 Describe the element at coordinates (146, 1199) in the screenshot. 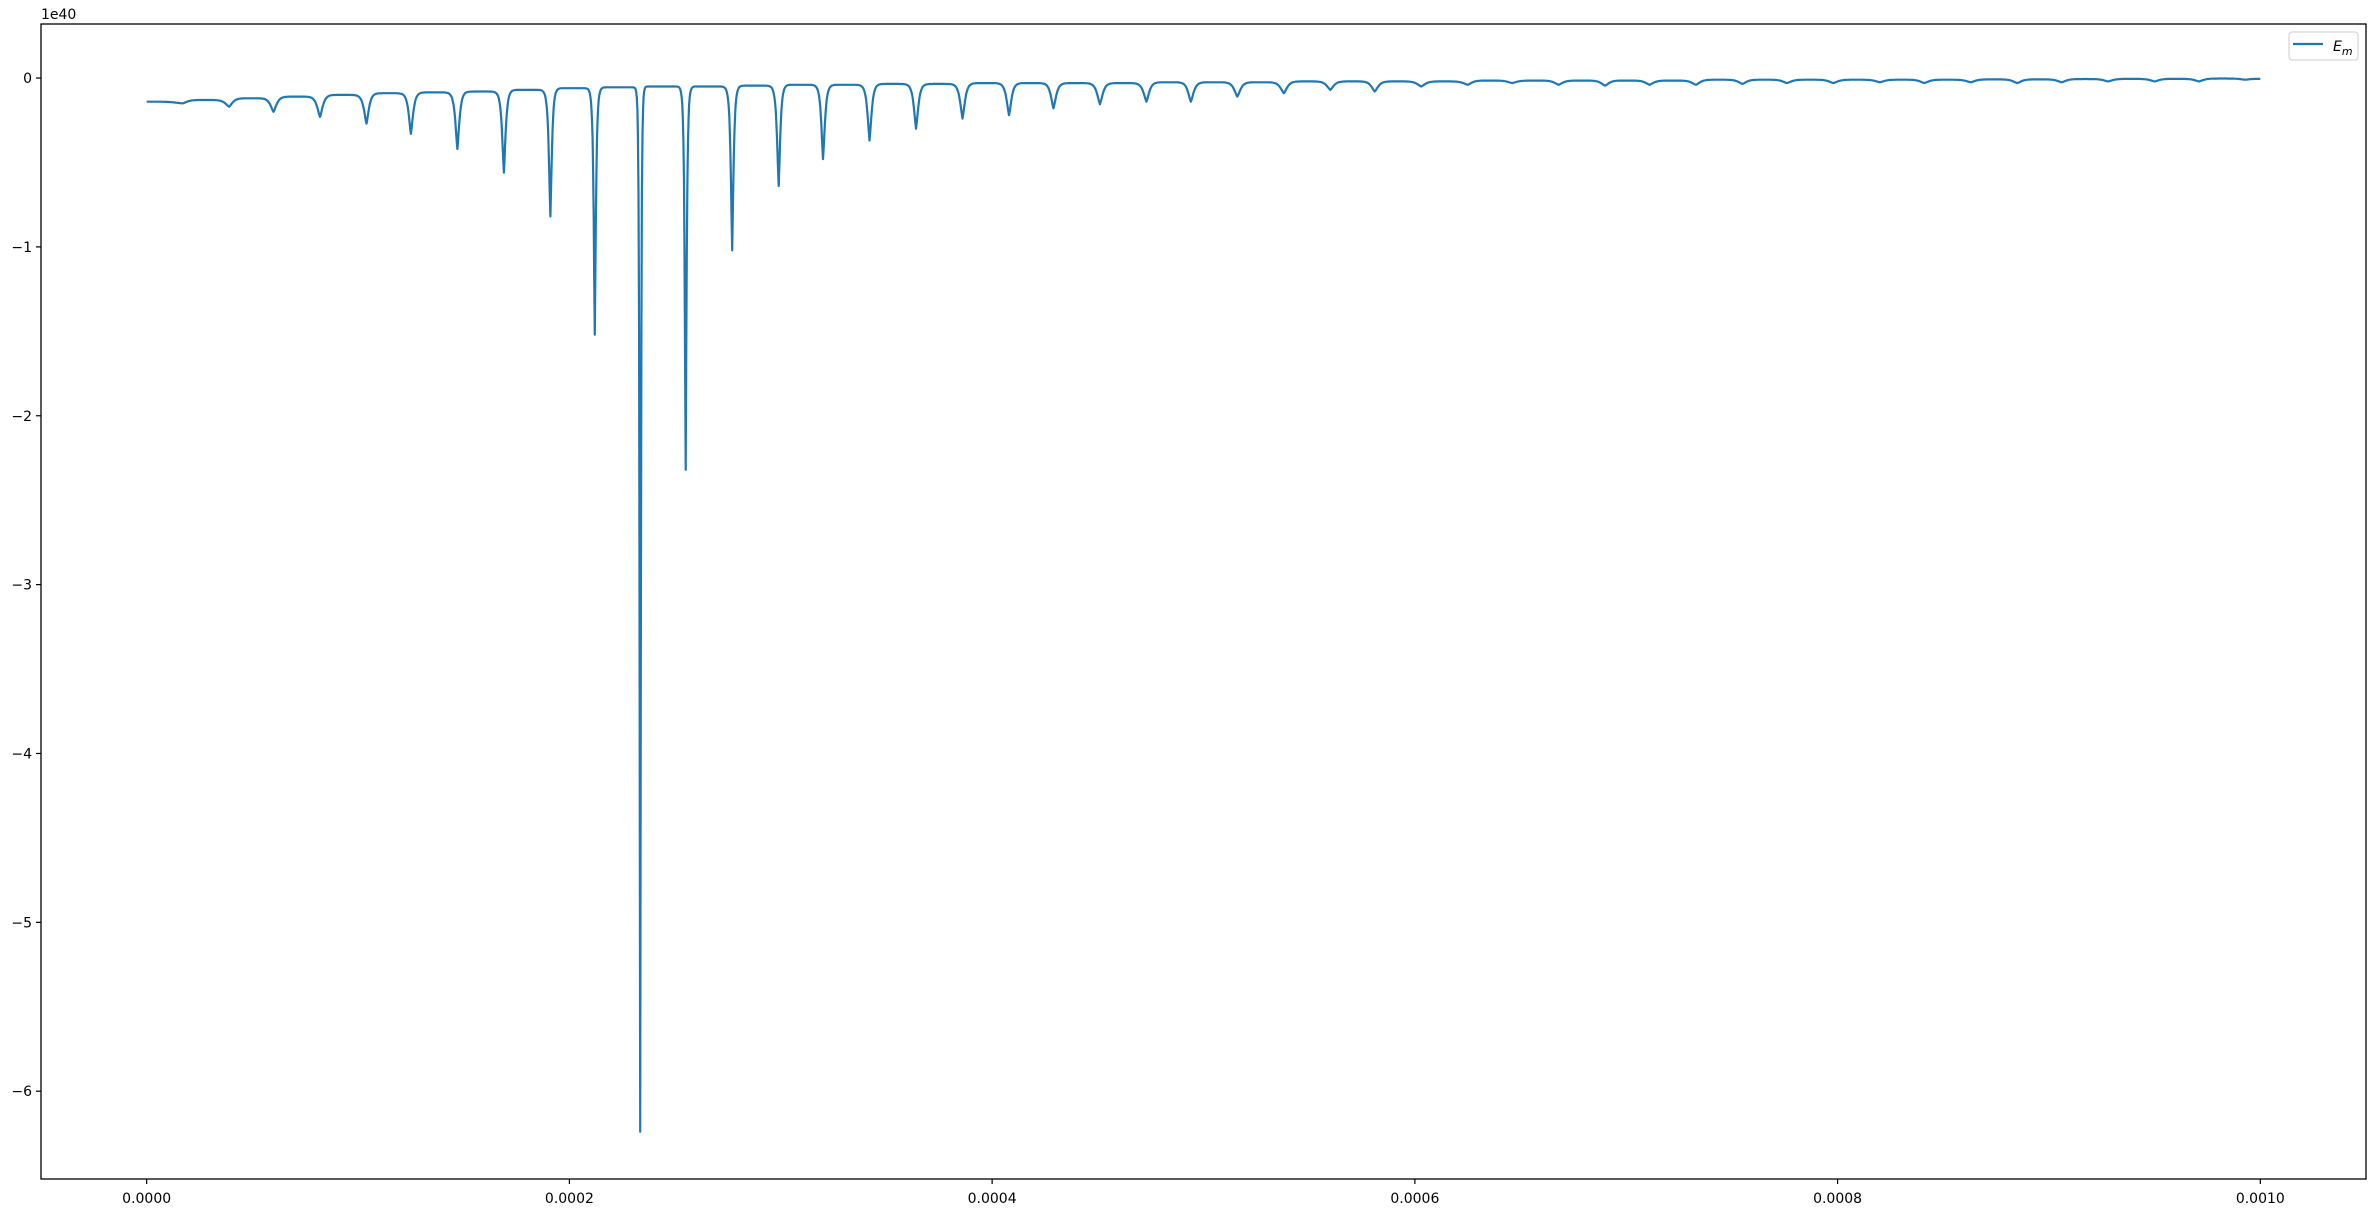

I see `x-tick-label: 0.0000` at that location.